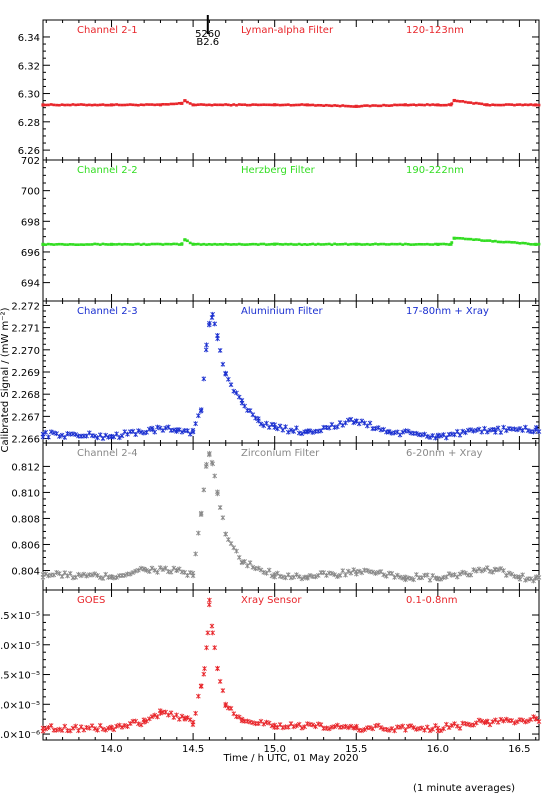  I want to click on x-tick-label: 15.5, so click(356, 749).